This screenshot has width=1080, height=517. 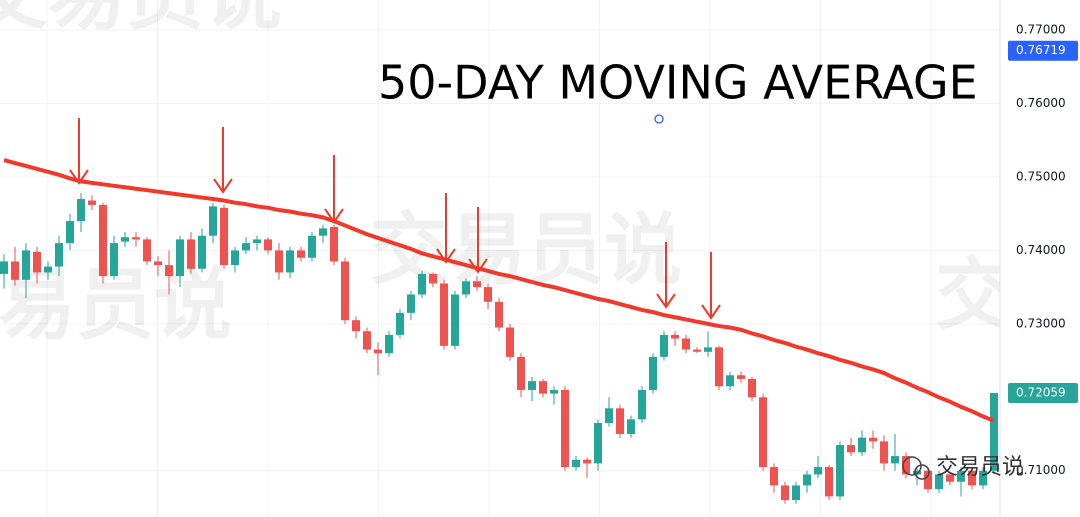 I want to click on price-label: 0.72059, so click(x=1041, y=392).